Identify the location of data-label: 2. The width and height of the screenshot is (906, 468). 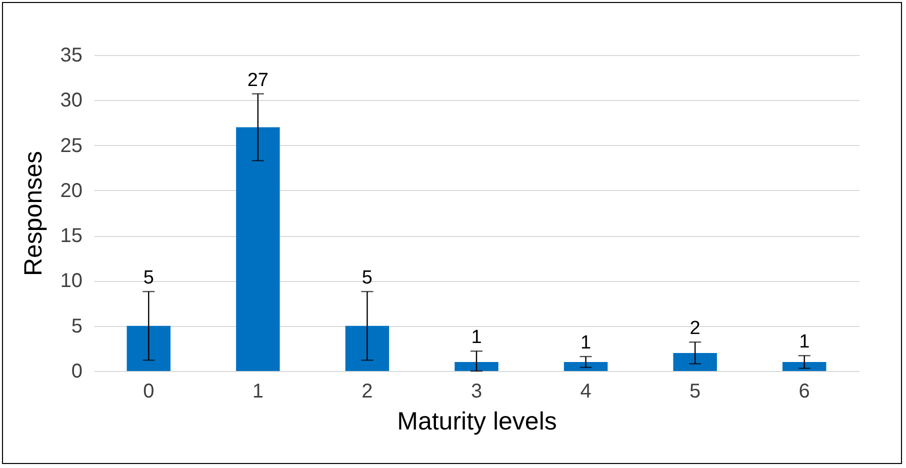
(695, 329).